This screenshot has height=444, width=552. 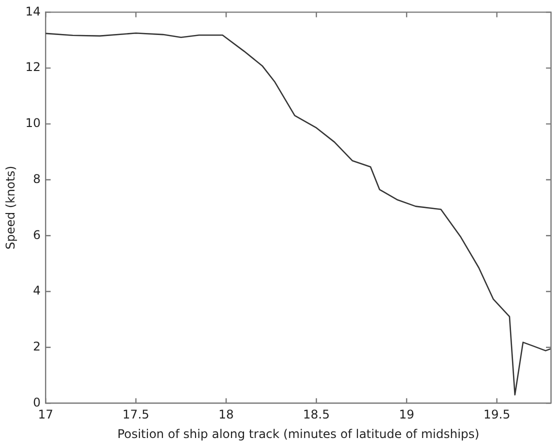 What do you see at coordinates (37, 291) in the screenshot?
I see `y-tick-label: 4` at bounding box center [37, 291].